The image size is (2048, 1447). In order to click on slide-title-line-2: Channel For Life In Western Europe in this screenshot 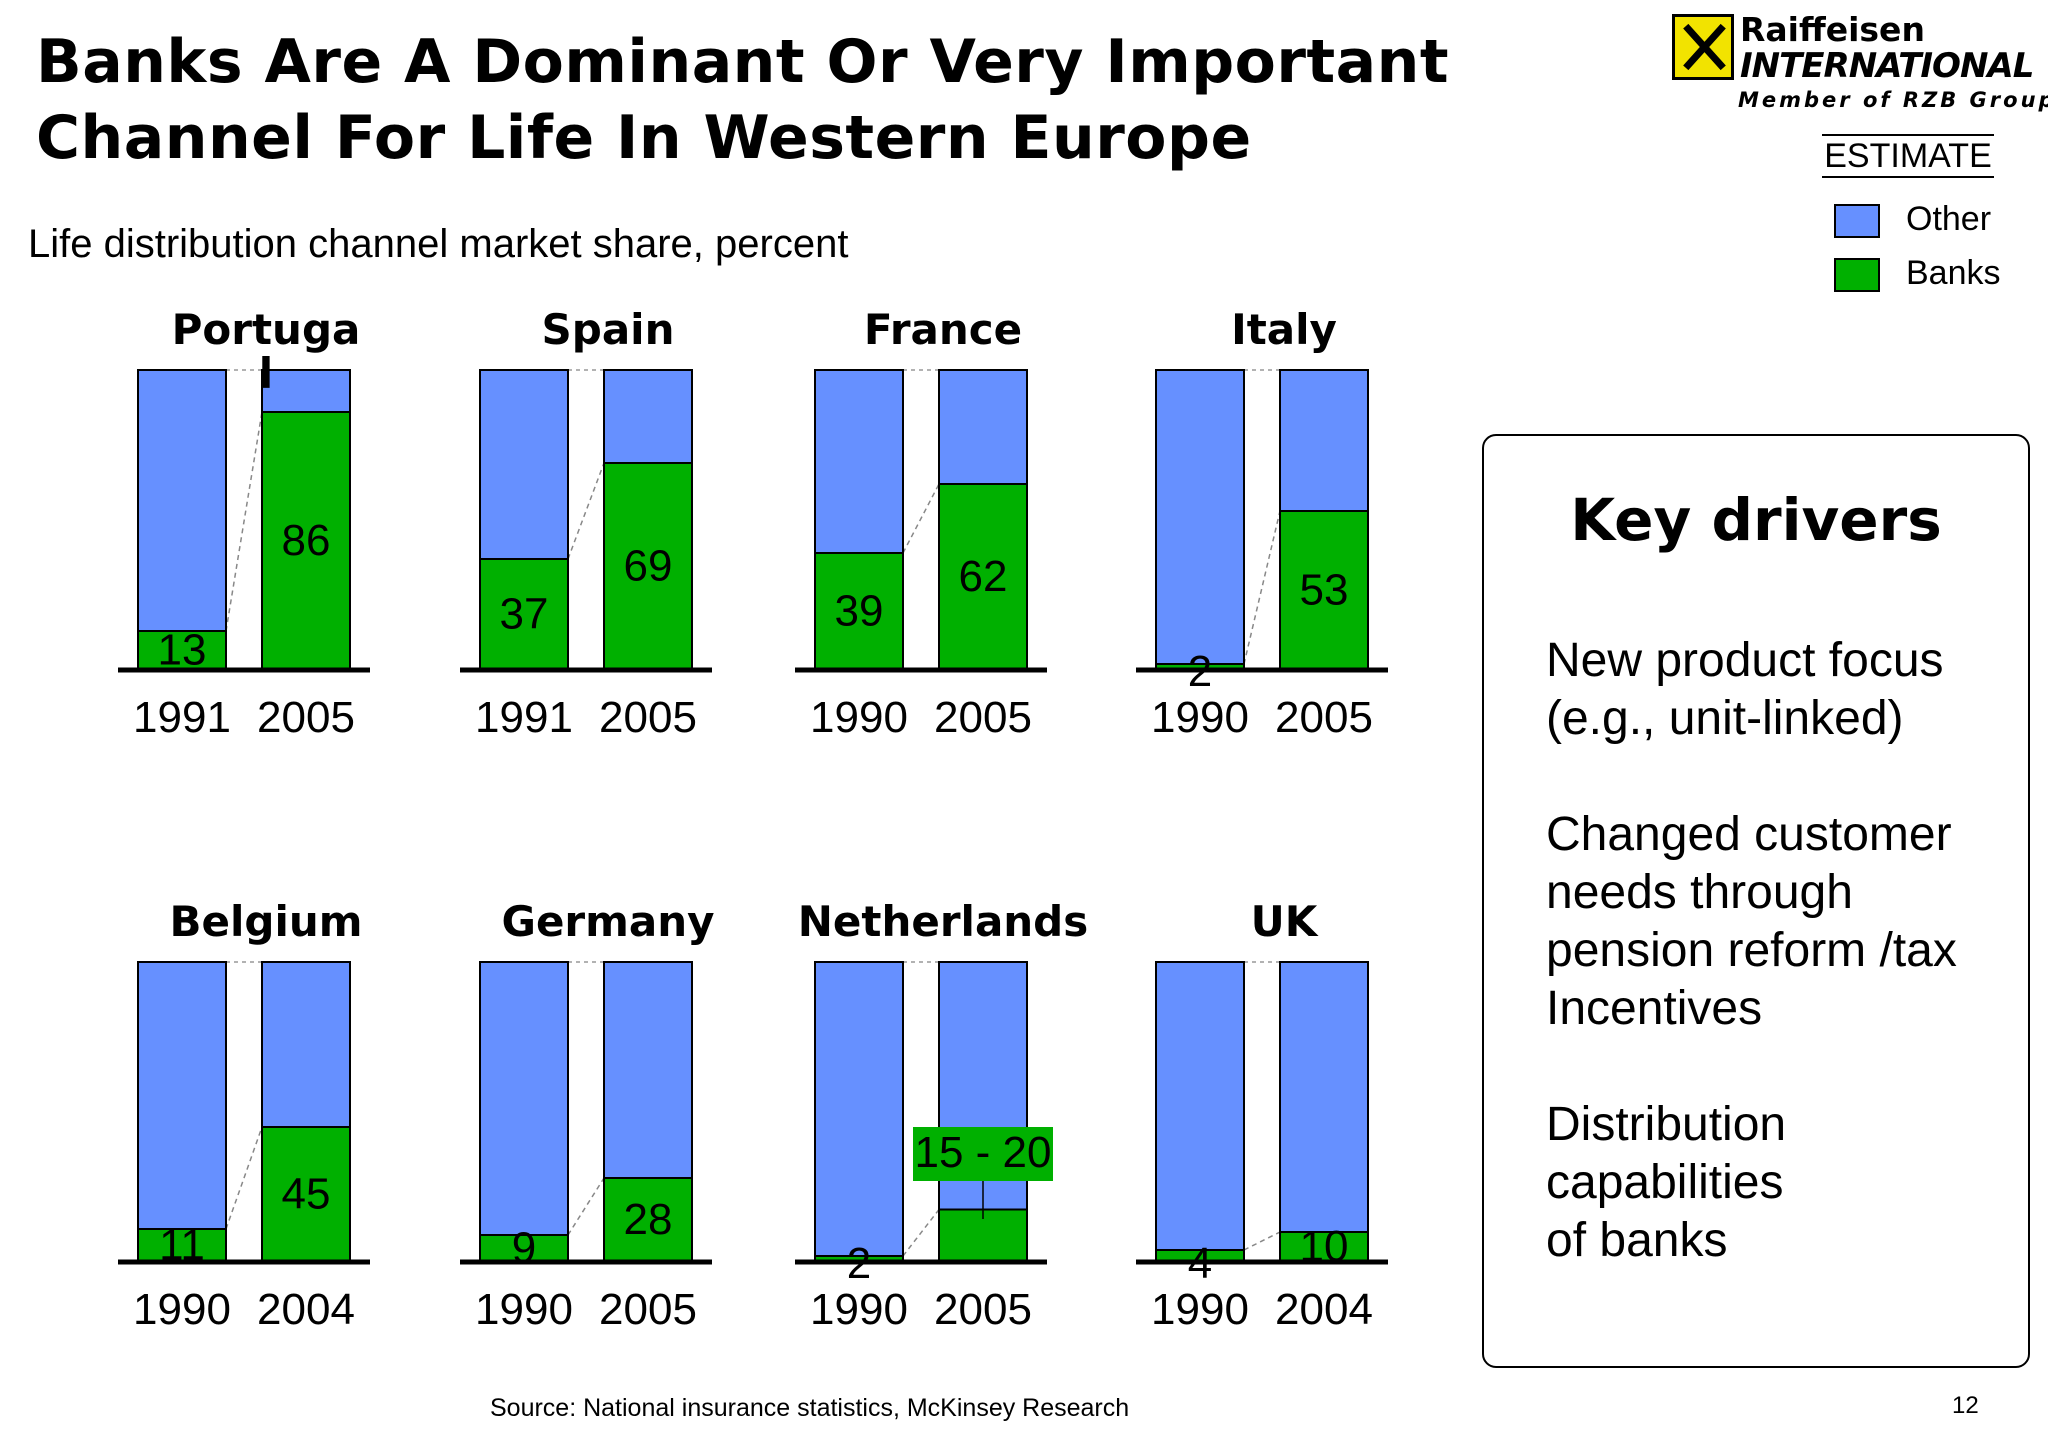, I will do `click(644, 138)`.